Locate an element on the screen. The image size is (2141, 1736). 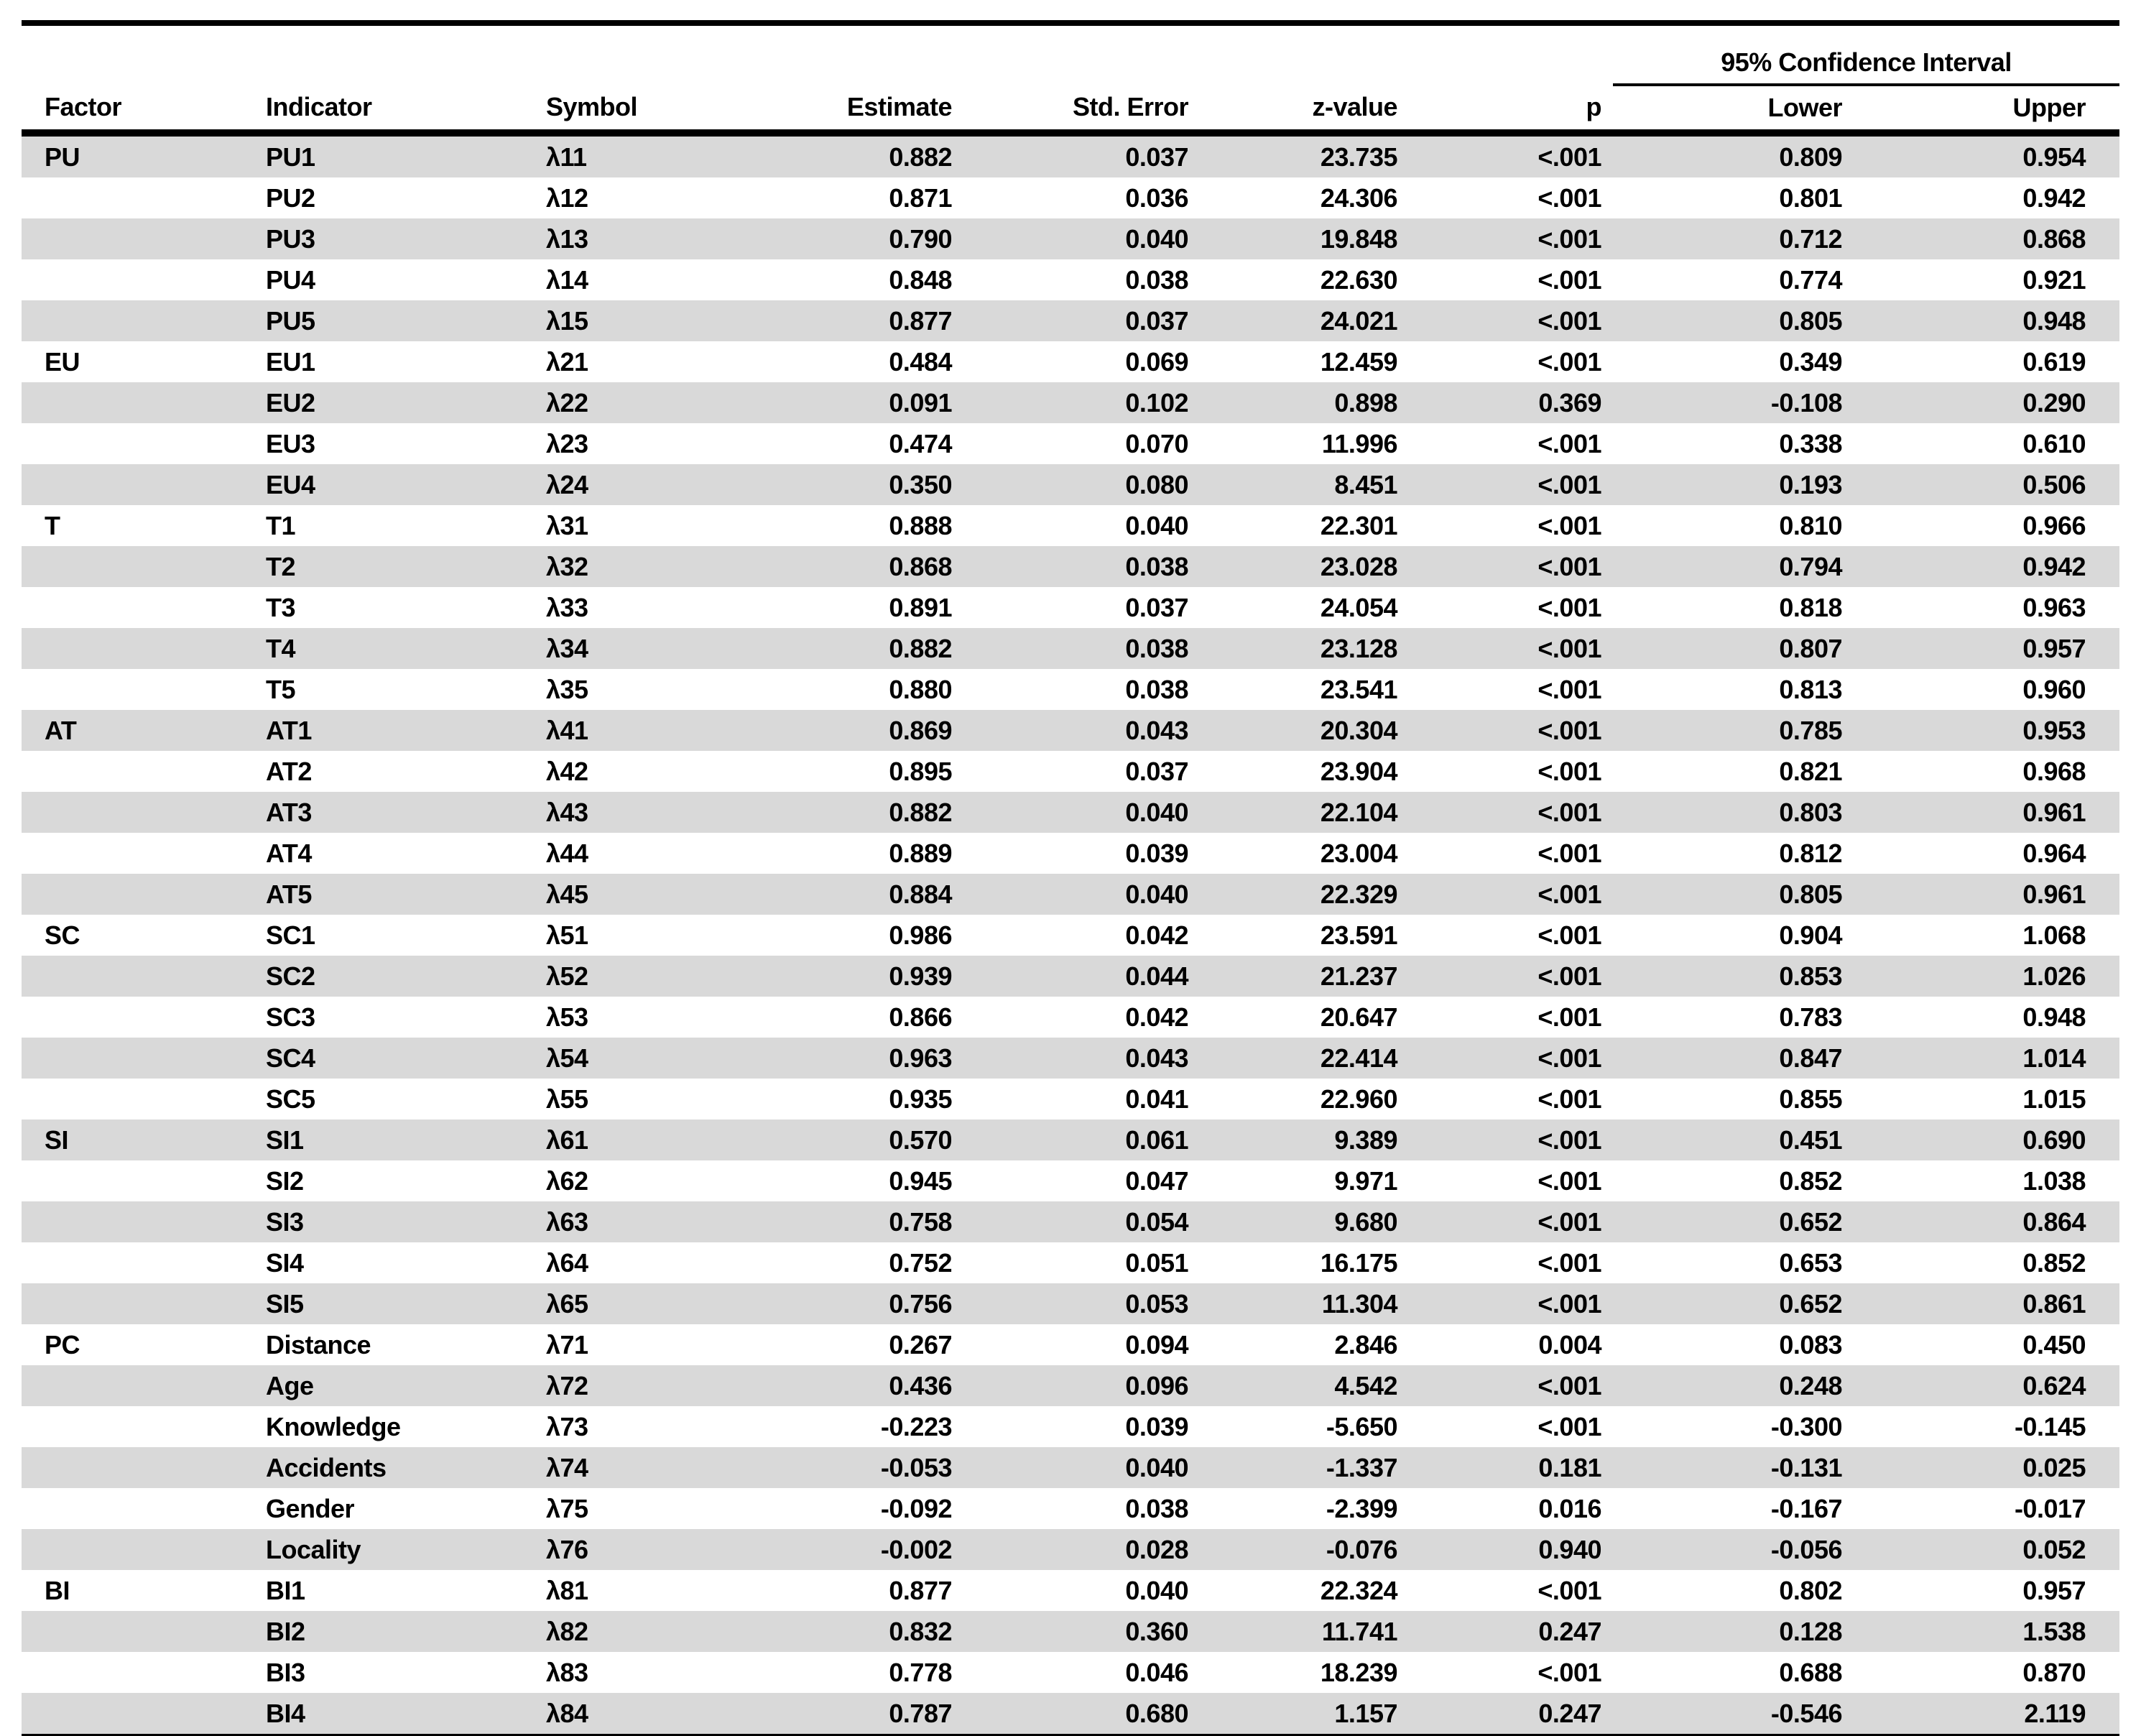
cell-upper: 0.954 is located at coordinates (2054, 157).